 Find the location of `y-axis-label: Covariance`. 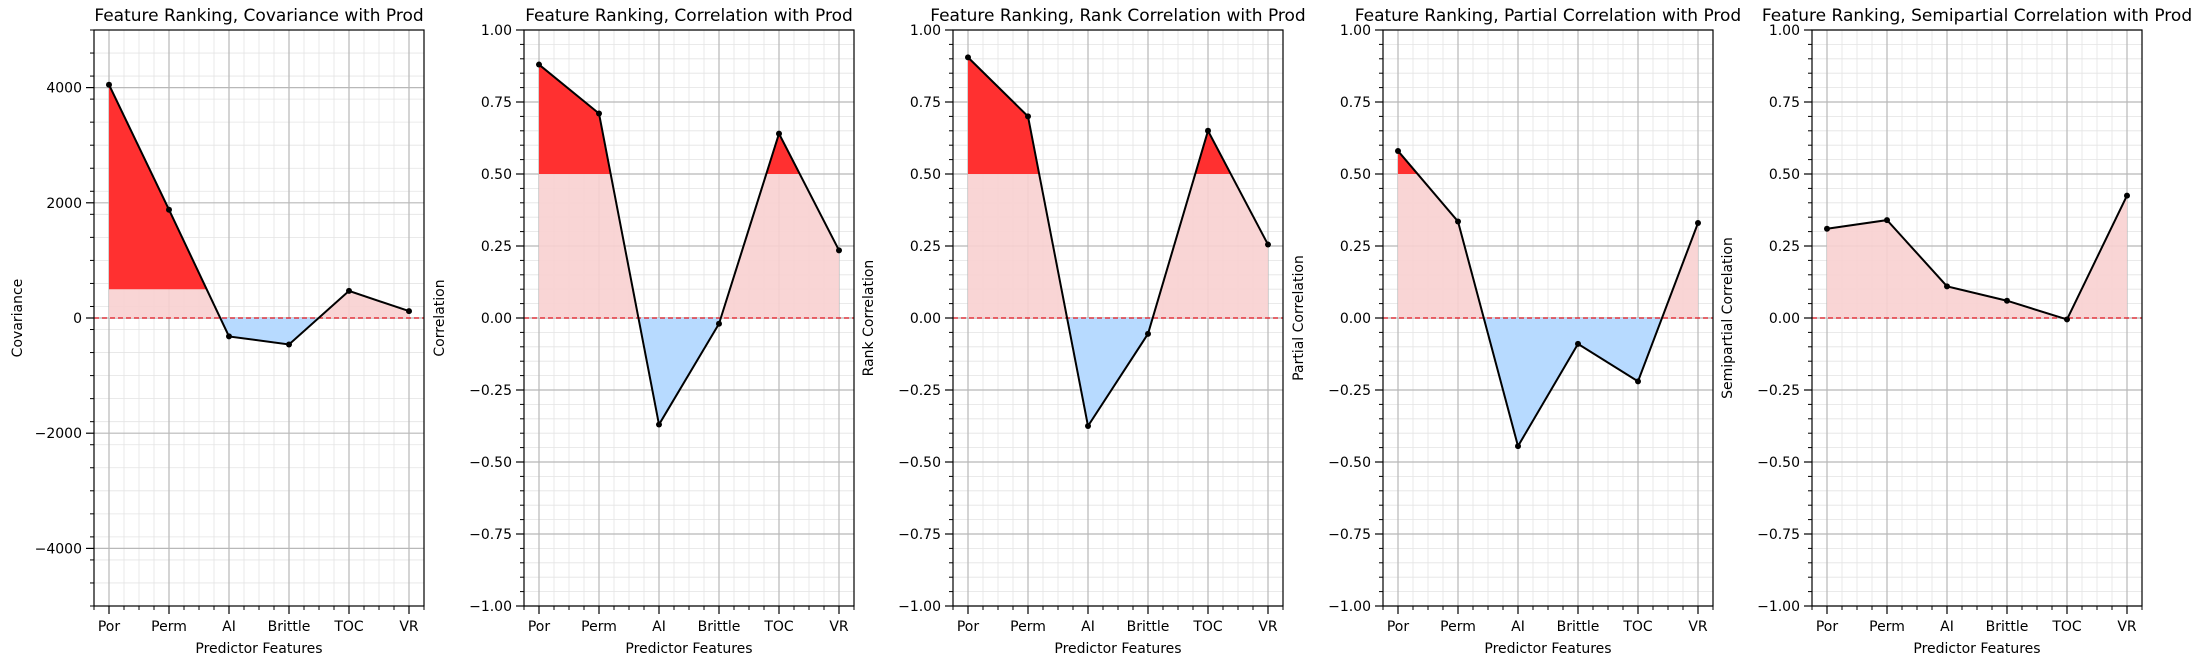

y-axis-label: Covariance is located at coordinates (18, 318).